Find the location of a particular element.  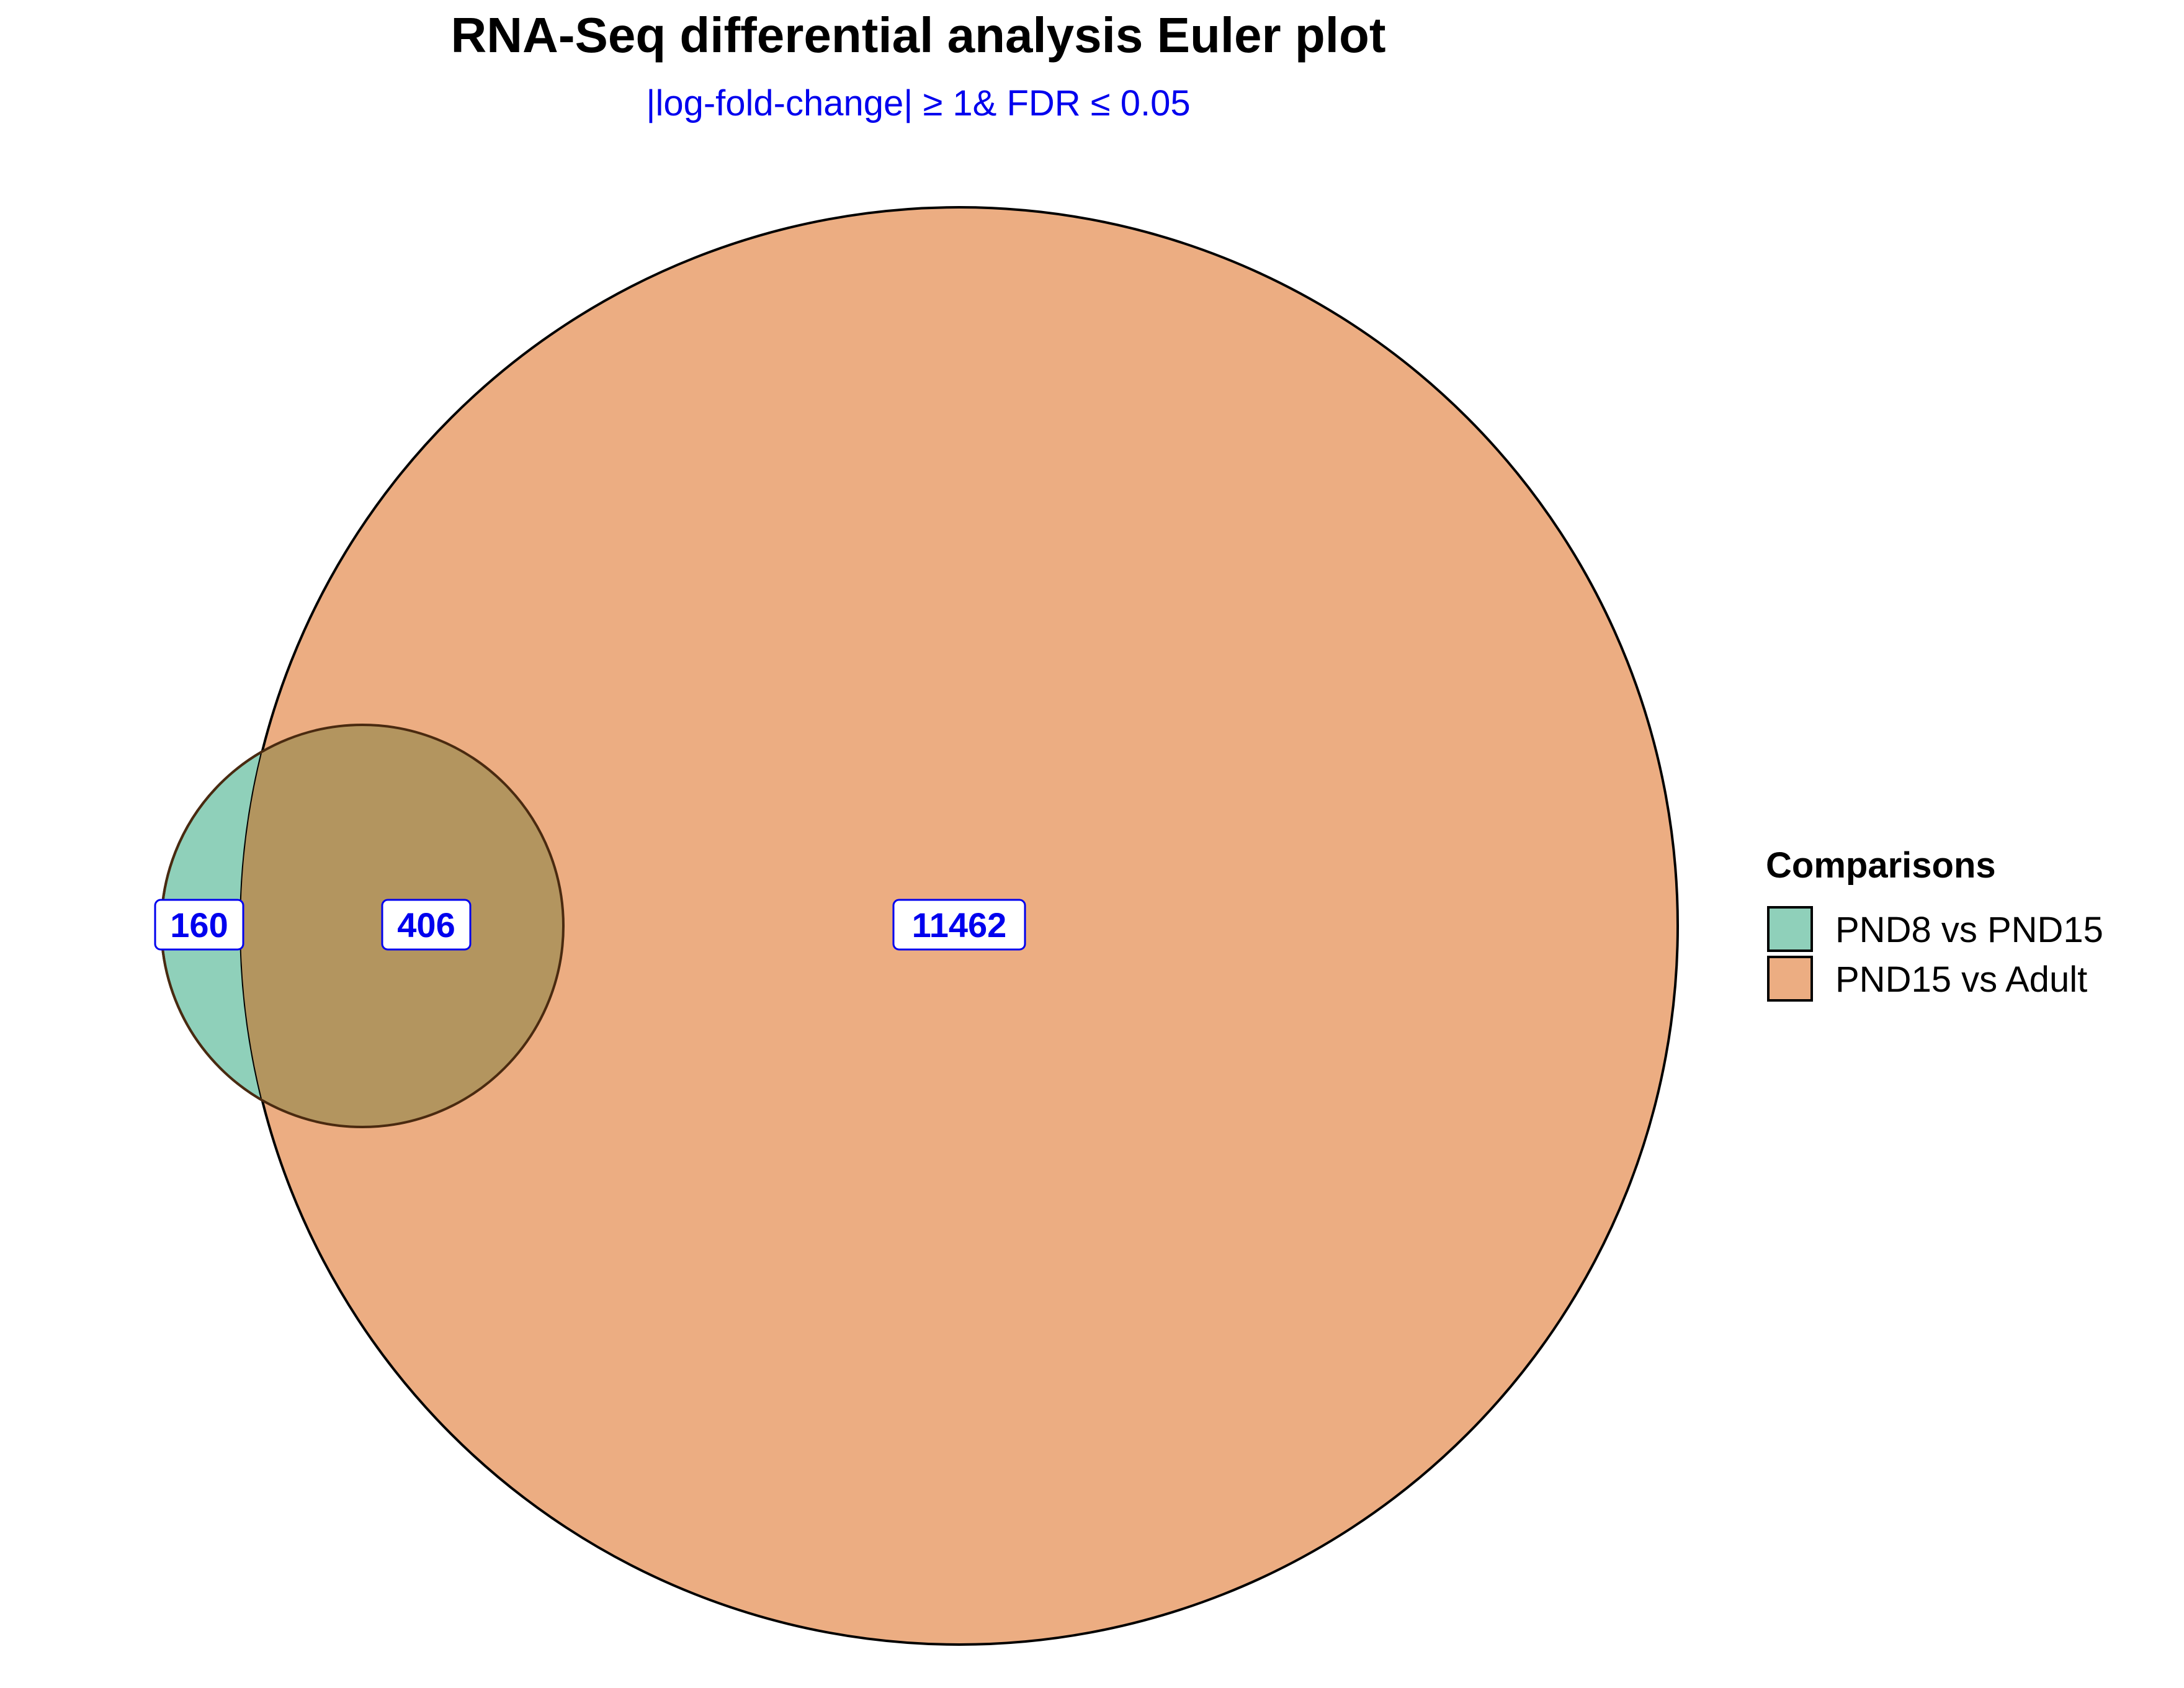

region-count-pnd15-only: 11462 is located at coordinates (960, 925).